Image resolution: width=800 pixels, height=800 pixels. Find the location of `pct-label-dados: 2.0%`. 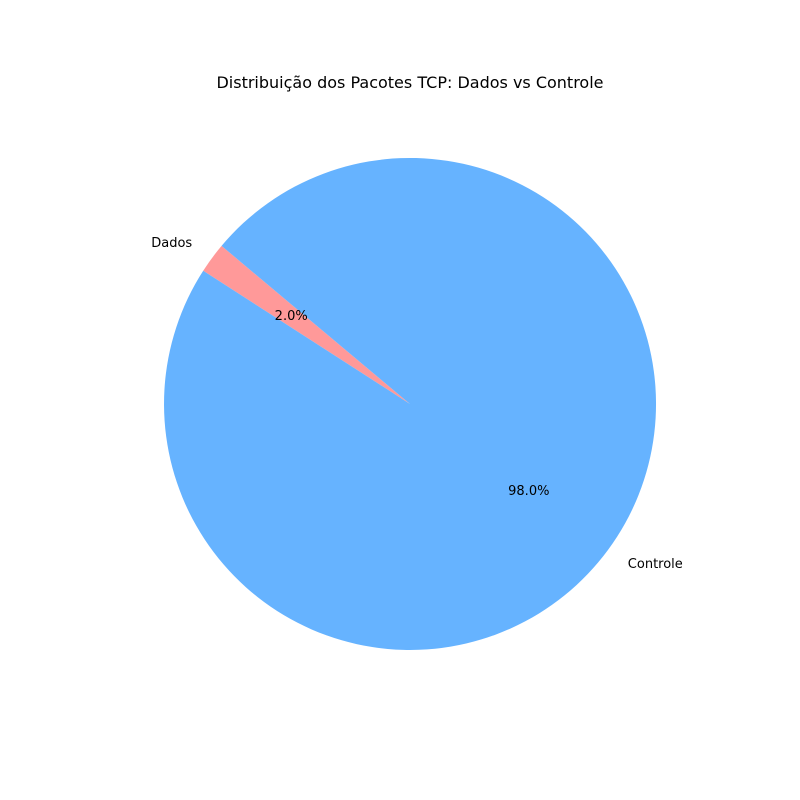

pct-label-dados: 2.0% is located at coordinates (291, 316).